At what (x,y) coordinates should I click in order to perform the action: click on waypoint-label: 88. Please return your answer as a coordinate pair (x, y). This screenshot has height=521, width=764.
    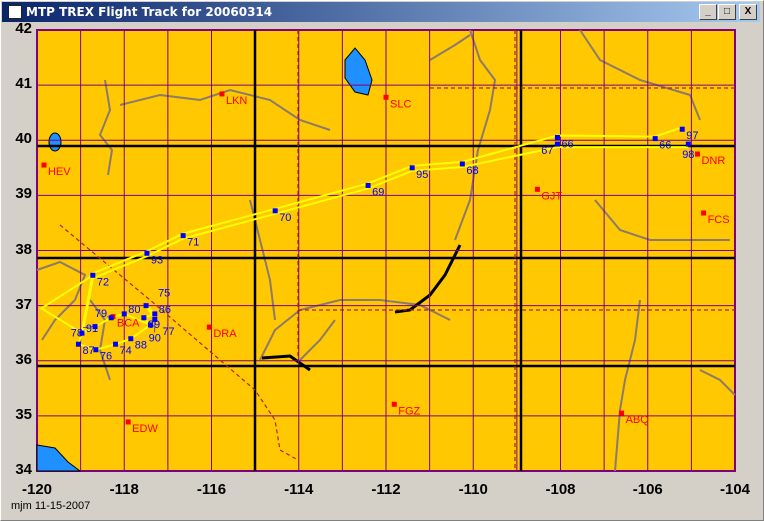
    Looking at the image, I should click on (141, 346).